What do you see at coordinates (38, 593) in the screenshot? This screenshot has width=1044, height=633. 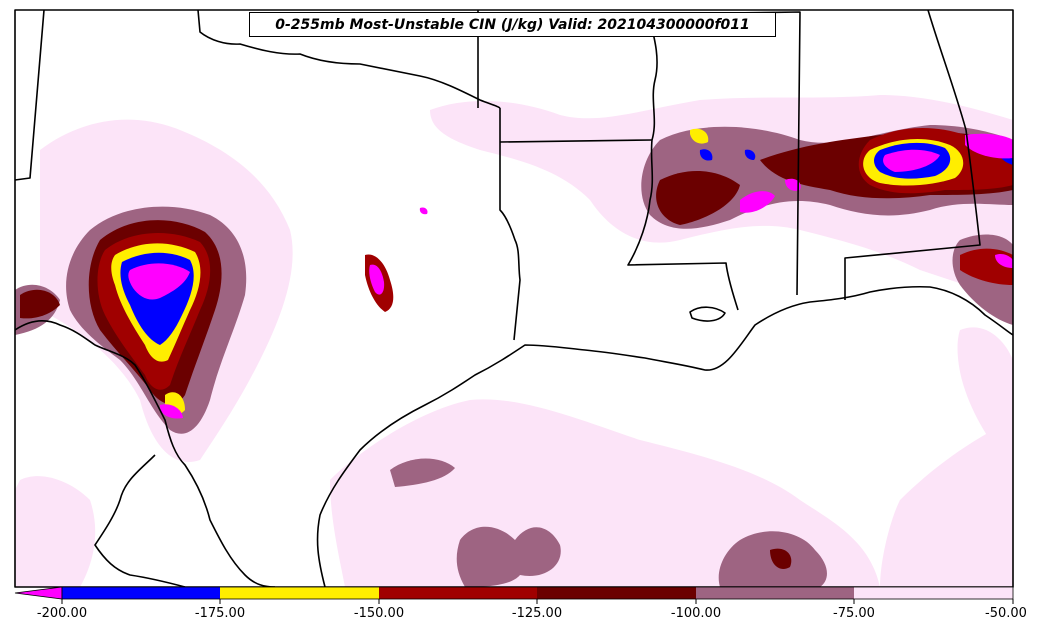 I see `colorbar-extend-min` at bounding box center [38, 593].